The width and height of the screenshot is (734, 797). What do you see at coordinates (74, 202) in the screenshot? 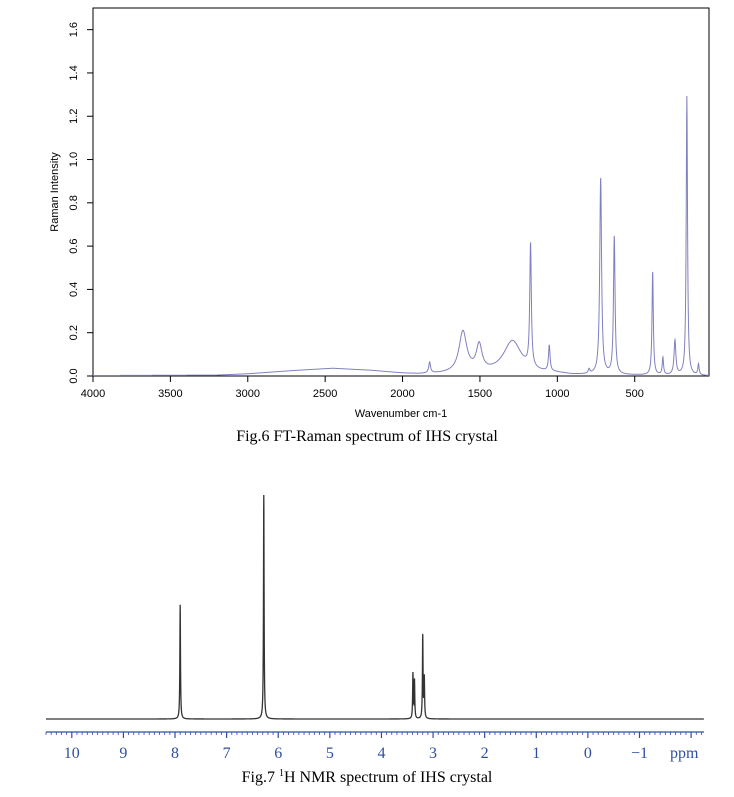
I see `raman-y-tick-label: 0.8` at bounding box center [74, 202].